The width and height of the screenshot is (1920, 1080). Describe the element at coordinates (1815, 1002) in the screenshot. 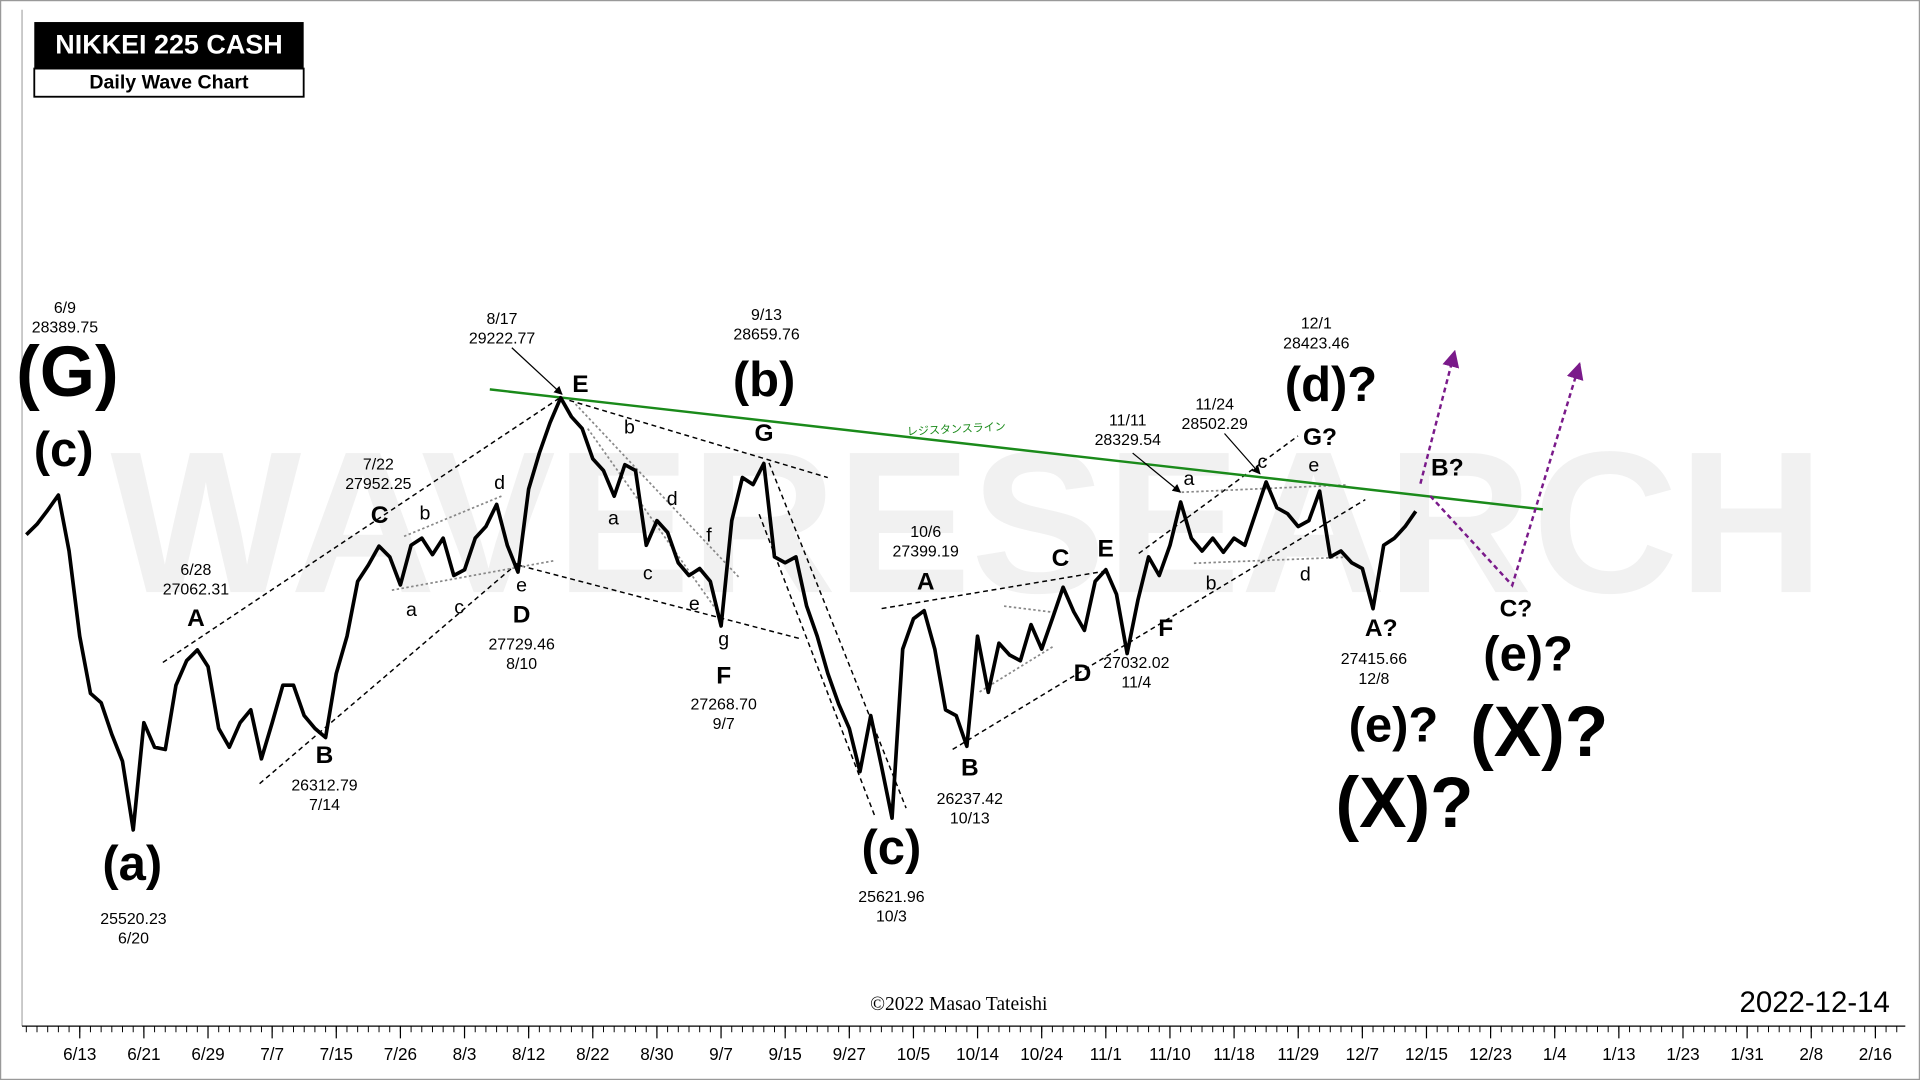

I see `chart-date: 2022-12-14` at that location.